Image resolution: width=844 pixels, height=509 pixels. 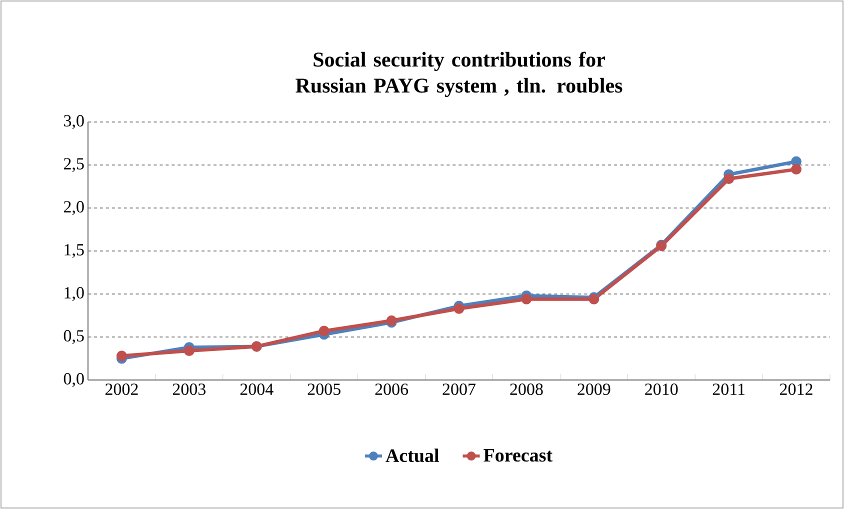 I want to click on y-tick-label: 0,5, so click(x=74, y=337).